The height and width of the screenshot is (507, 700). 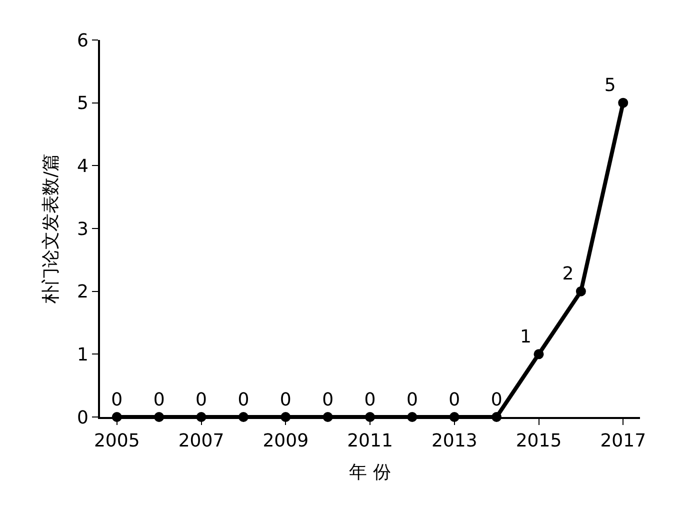 What do you see at coordinates (610, 85) in the screenshot?
I see `data-label: 5` at bounding box center [610, 85].